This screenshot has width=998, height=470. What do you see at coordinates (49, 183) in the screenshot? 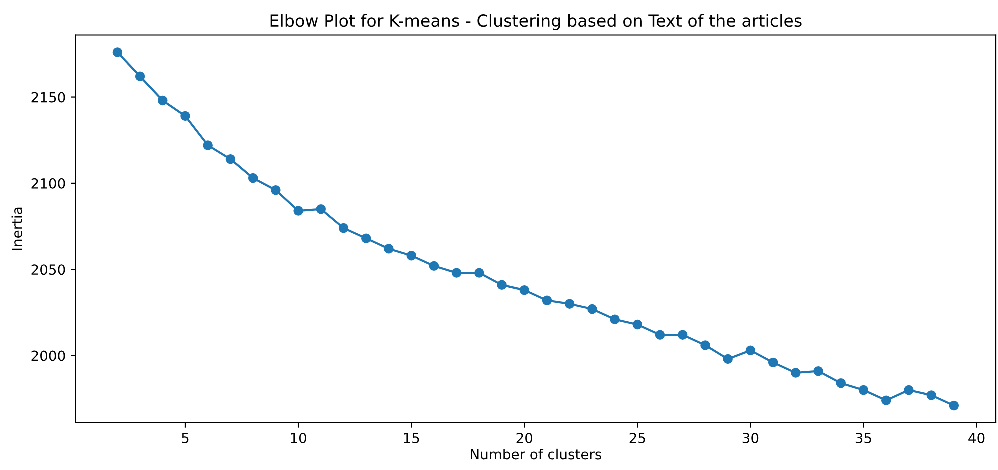
I see `y-tick-label: 2100` at bounding box center [49, 183].